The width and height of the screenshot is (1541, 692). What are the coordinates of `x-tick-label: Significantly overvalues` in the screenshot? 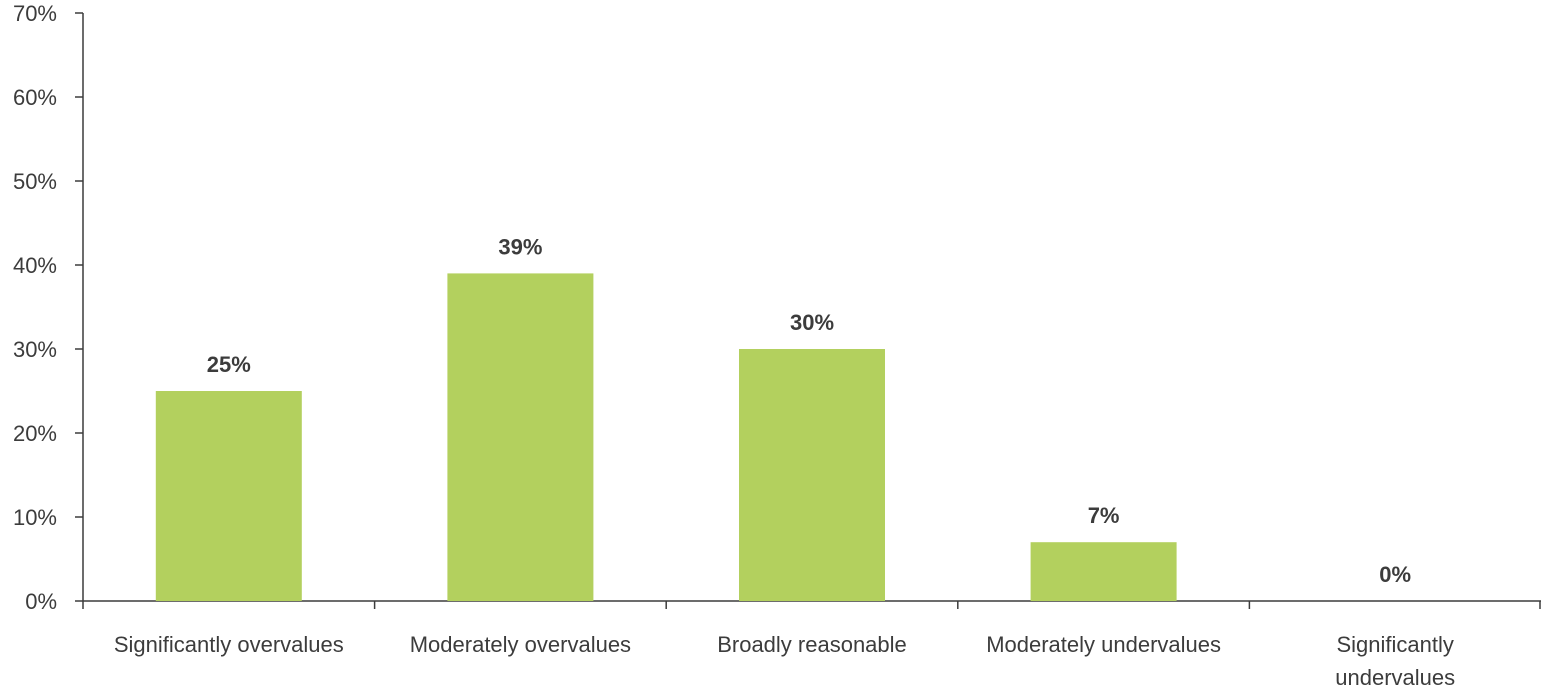 It's located at (229, 644).